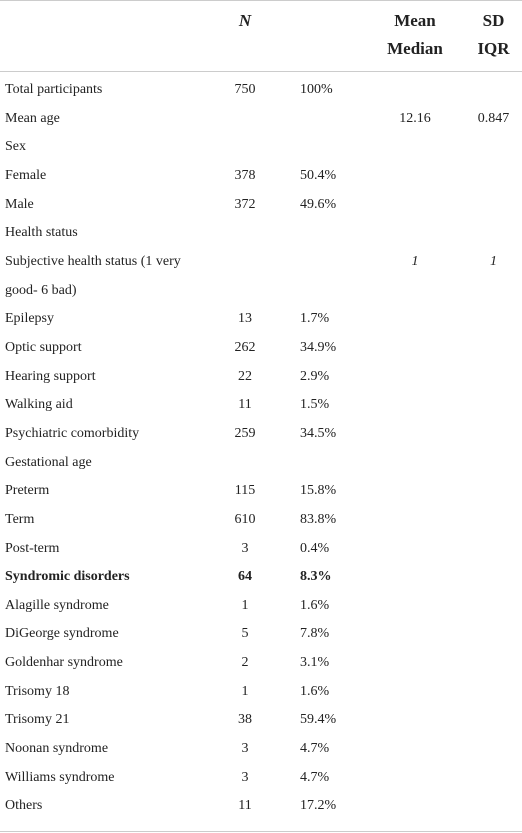 The image size is (522, 833). I want to click on cell-text: 0.847, so click(493, 118).